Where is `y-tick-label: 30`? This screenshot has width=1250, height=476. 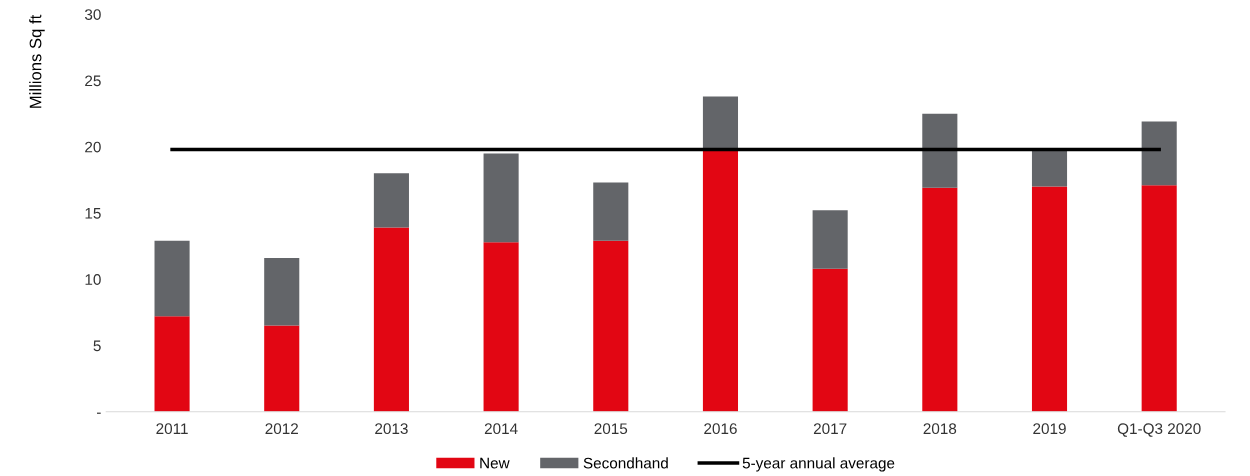 y-tick-label: 30 is located at coordinates (92, 14).